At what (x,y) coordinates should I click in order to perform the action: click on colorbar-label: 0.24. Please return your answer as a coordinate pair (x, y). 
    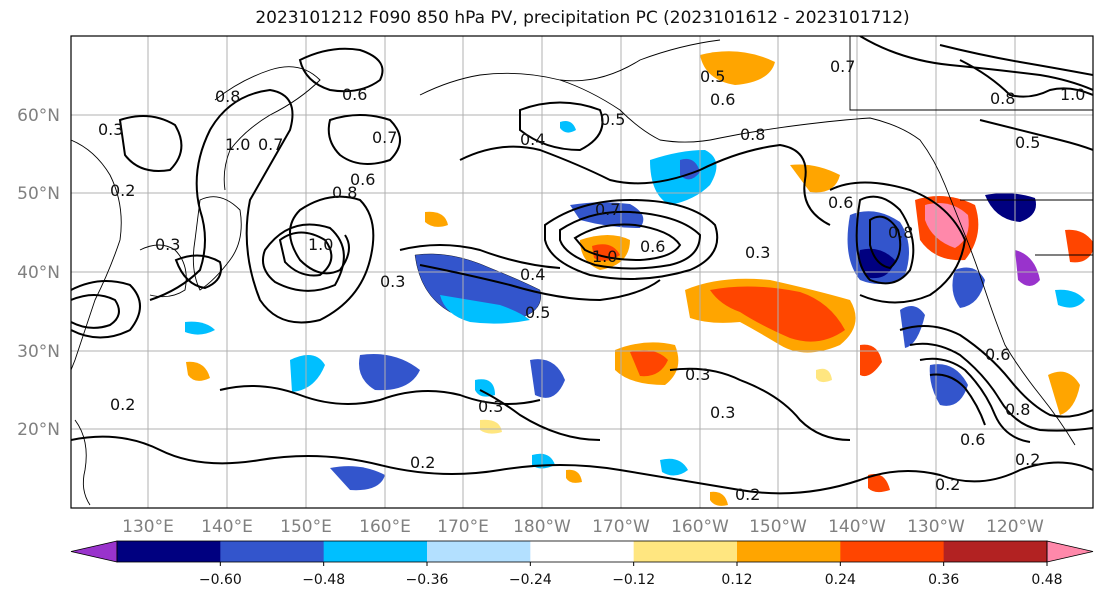
    Looking at the image, I should click on (840, 580).